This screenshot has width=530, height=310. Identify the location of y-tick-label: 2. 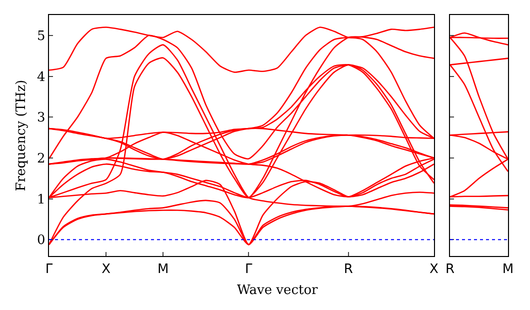
(41, 159).